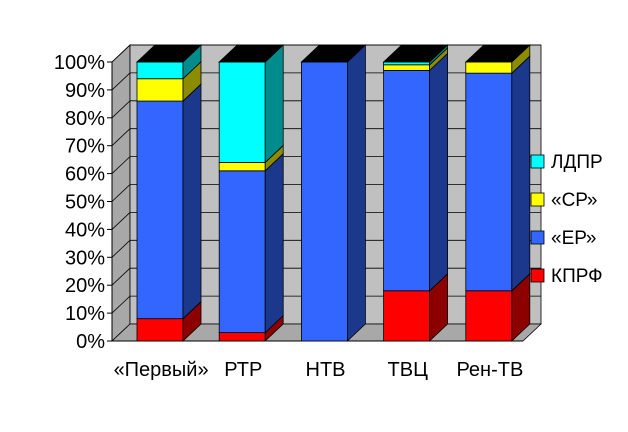 The width and height of the screenshot is (628, 432). Describe the element at coordinates (243, 370) in the screenshot. I see `x-category-label: РТР` at that location.